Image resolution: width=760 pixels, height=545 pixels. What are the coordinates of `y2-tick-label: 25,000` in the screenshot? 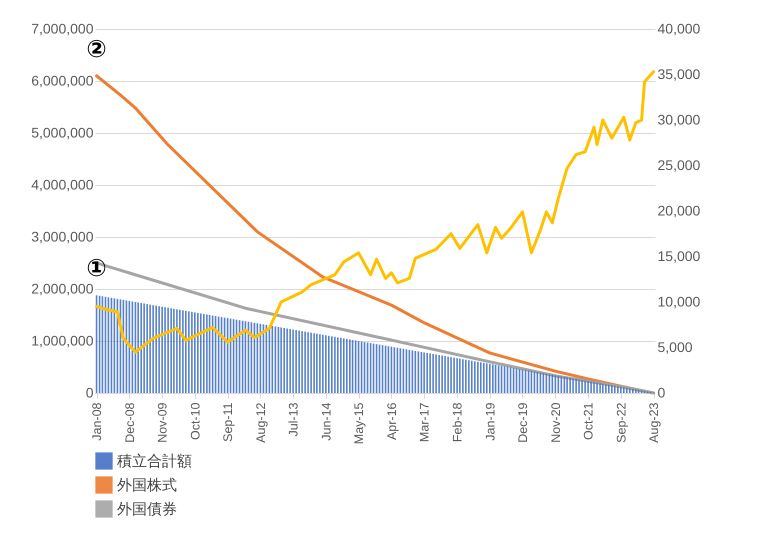 It's located at (679, 165).